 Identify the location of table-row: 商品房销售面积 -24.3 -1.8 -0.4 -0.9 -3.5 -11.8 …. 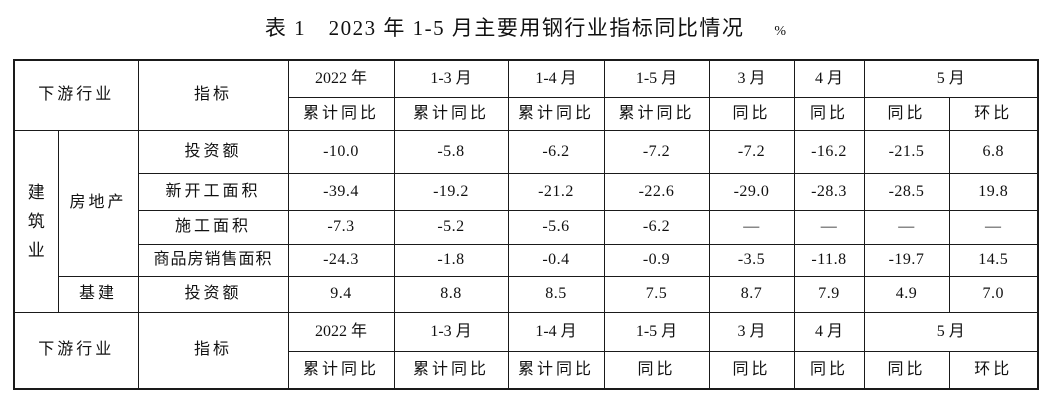
(526, 260).